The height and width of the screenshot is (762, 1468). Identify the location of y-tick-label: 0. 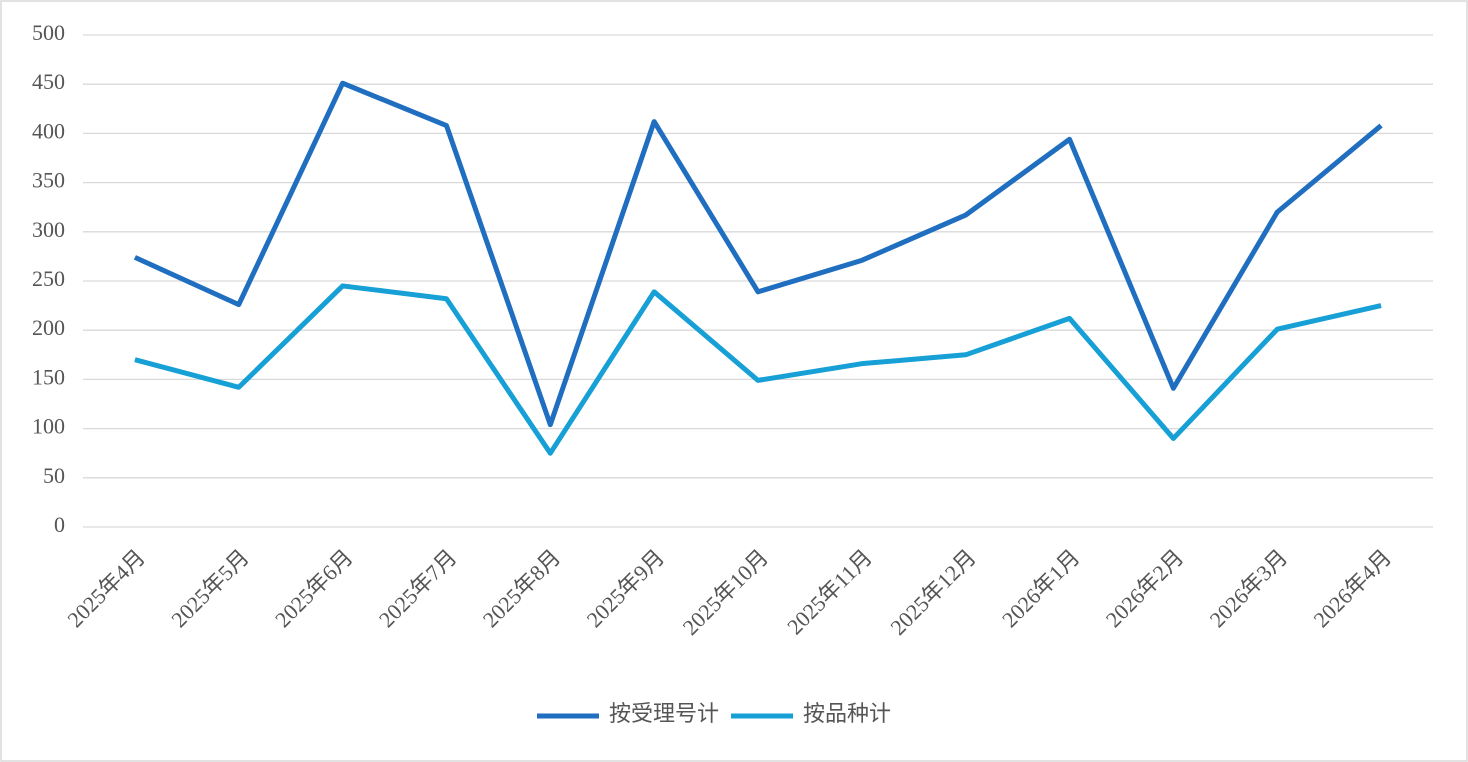
(59, 524).